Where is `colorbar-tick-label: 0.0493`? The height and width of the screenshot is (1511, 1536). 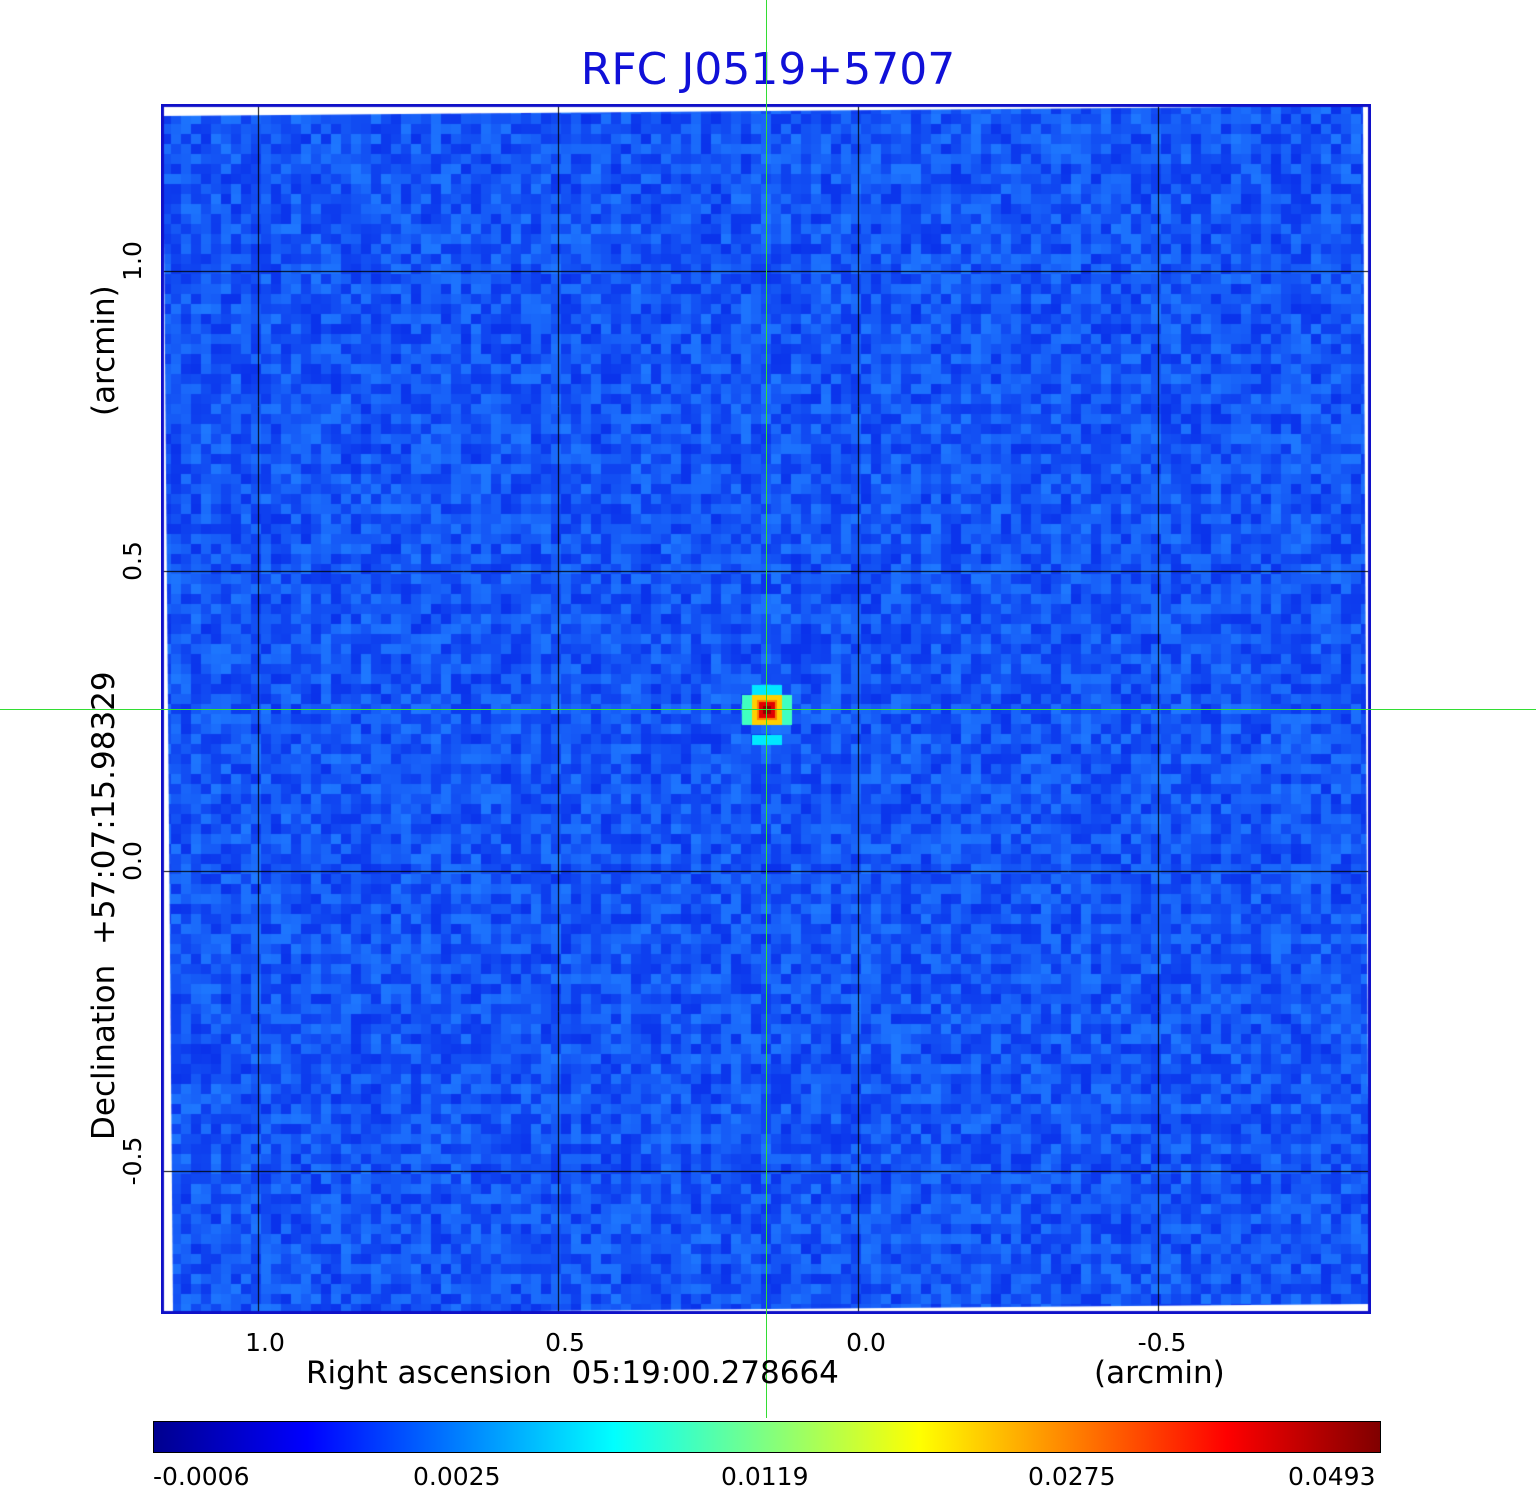 colorbar-tick-label: 0.0493 is located at coordinates (1332, 1476).